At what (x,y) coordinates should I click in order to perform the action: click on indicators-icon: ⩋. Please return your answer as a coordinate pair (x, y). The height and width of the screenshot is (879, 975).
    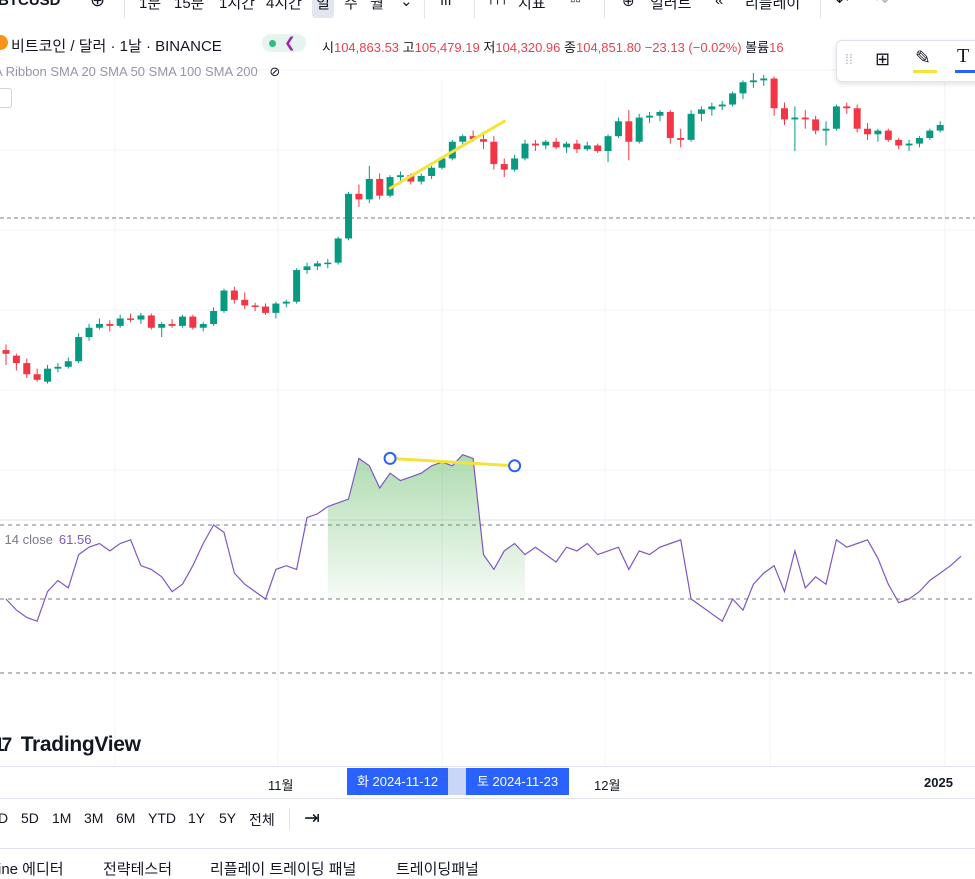
    Looking at the image, I should click on (498, 4).